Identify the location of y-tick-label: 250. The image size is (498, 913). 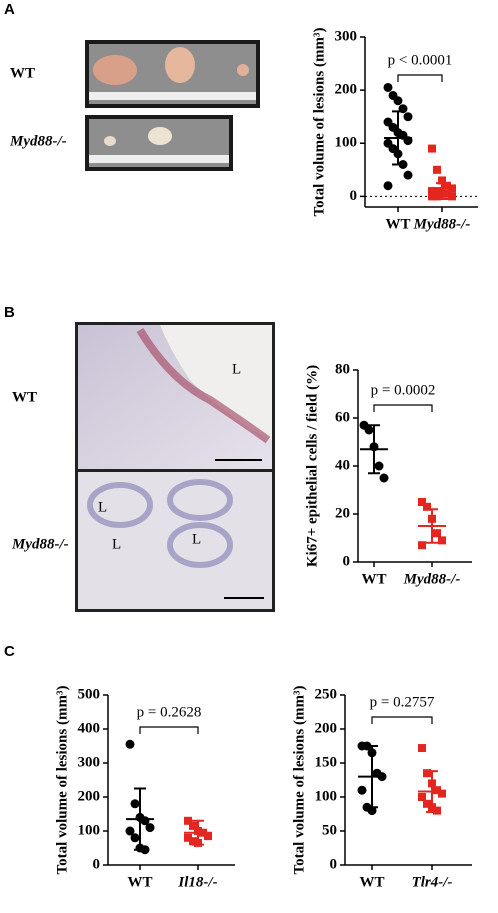
(326, 694).